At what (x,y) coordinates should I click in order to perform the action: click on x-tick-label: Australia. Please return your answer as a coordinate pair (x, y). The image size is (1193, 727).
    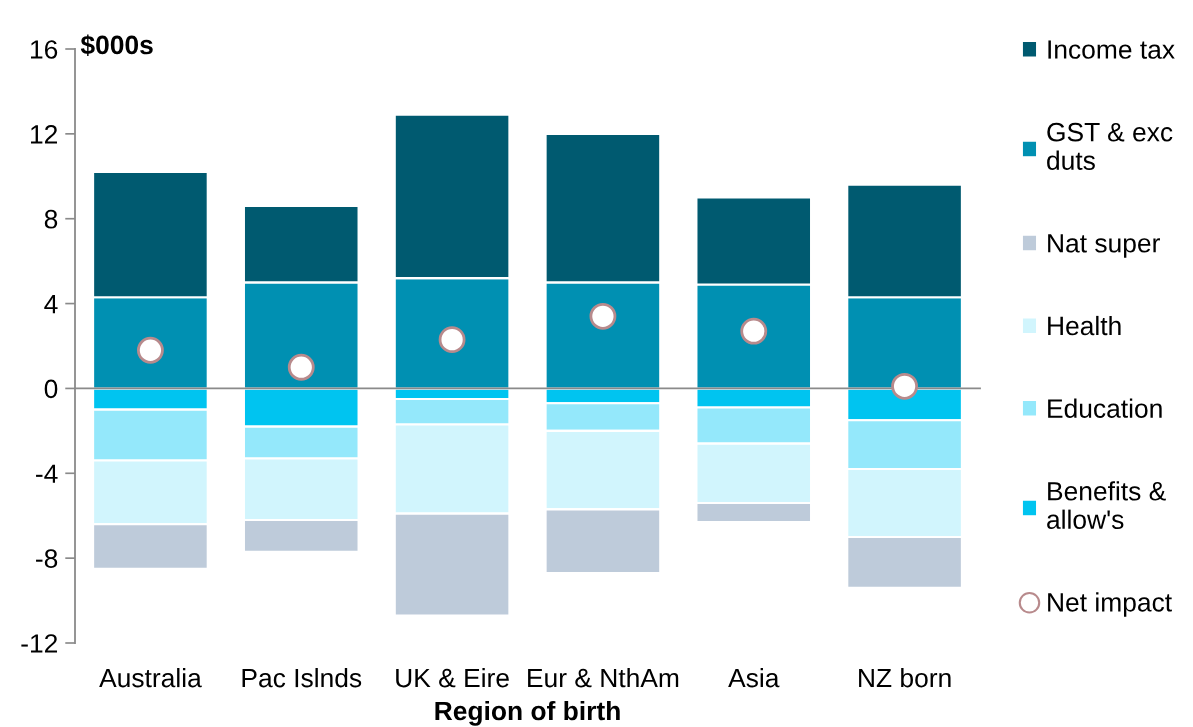
    Looking at the image, I should click on (150, 678).